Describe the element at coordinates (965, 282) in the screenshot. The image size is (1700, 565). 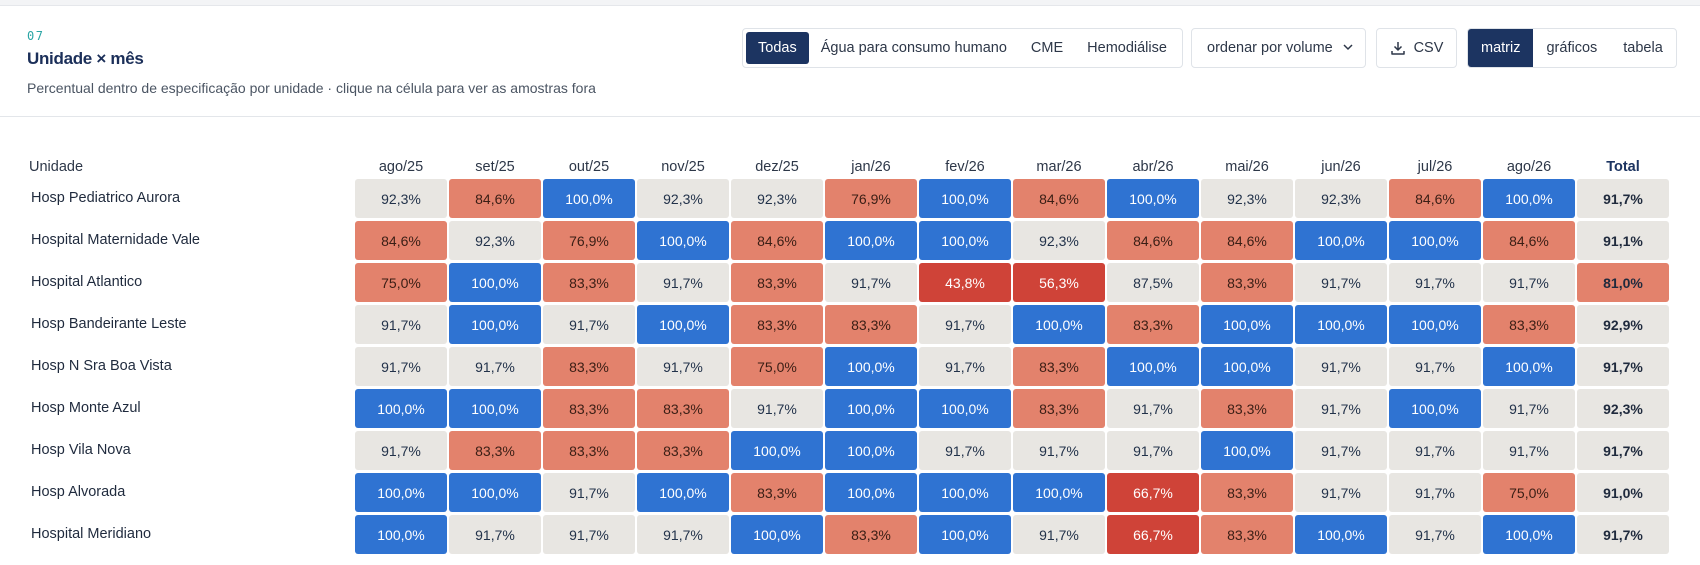
I see `matrix-cell: 43,8%` at that location.